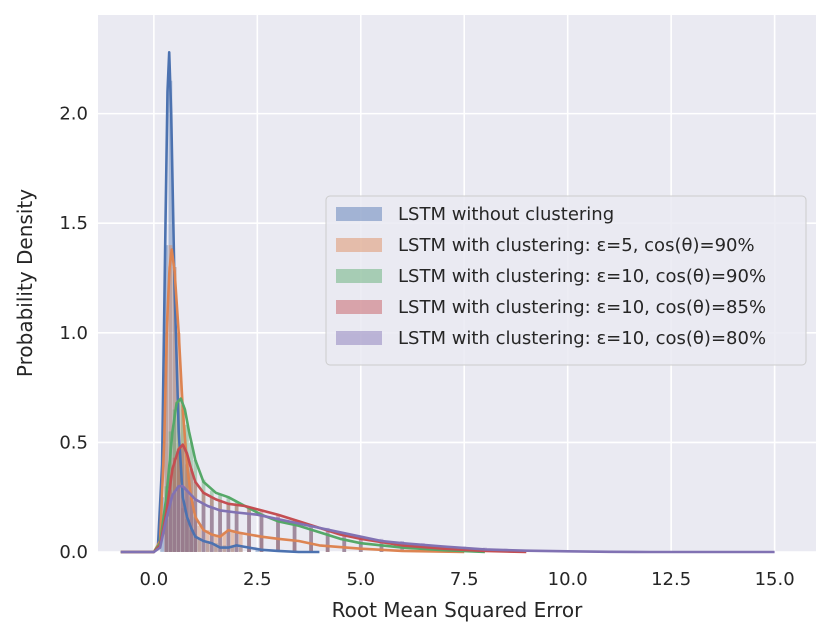 The height and width of the screenshot is (637, 831). What do you see at coordinates (154, 579) in the screenshot?
I see `x-tick-label: 0.0` at bounding box center [154, 579].